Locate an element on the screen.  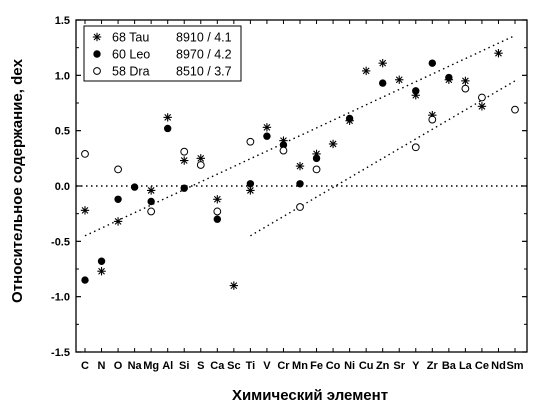
x-tick-label: Sc is located at coordinates (233, 366).